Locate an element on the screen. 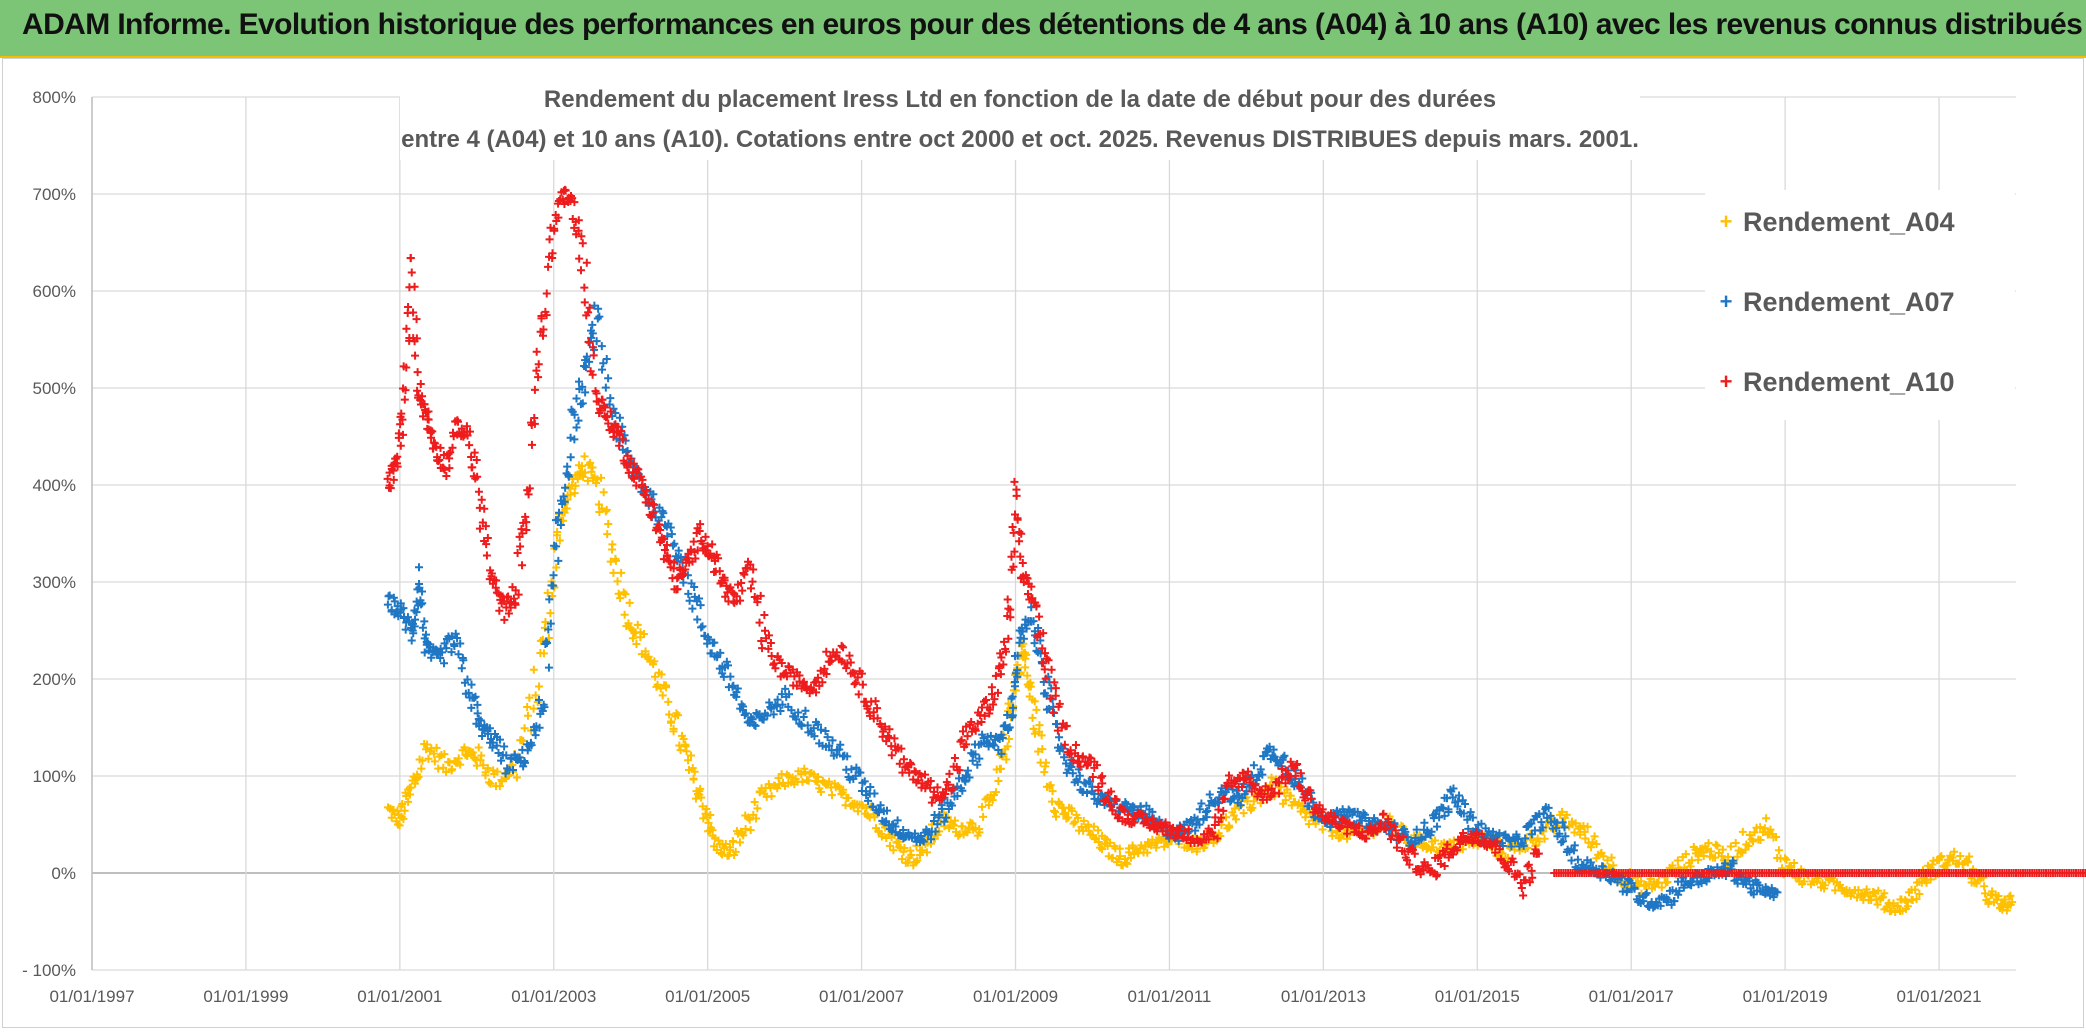 Image resolution: width=2086 pixels, height=1032 pixels. y-tick-label: 800% is located at coordinates (54, 97).